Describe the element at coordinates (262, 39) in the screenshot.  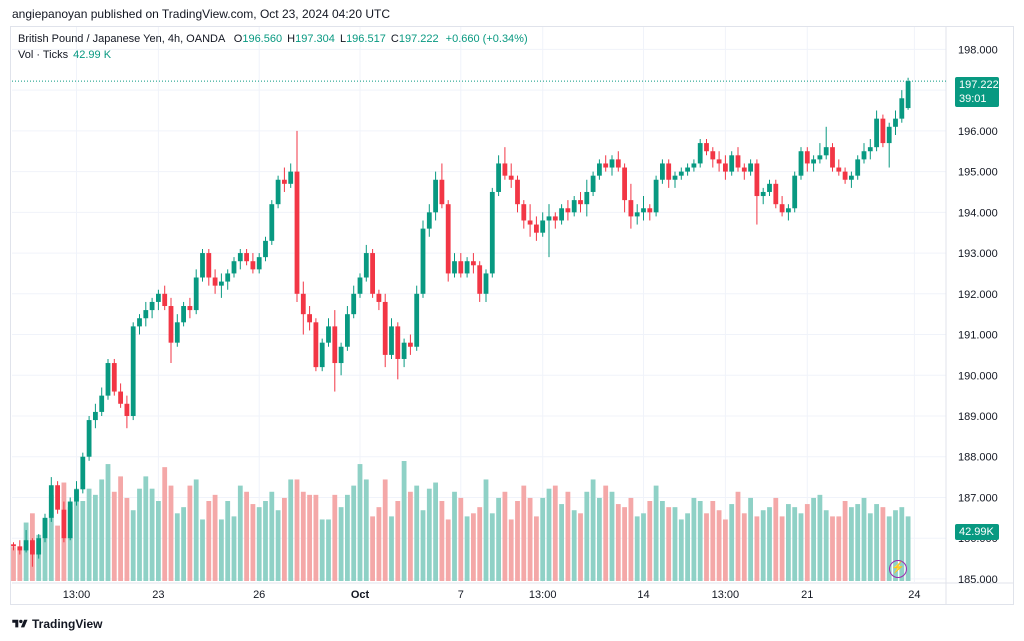
I see `open-value: 196.560` at that location.